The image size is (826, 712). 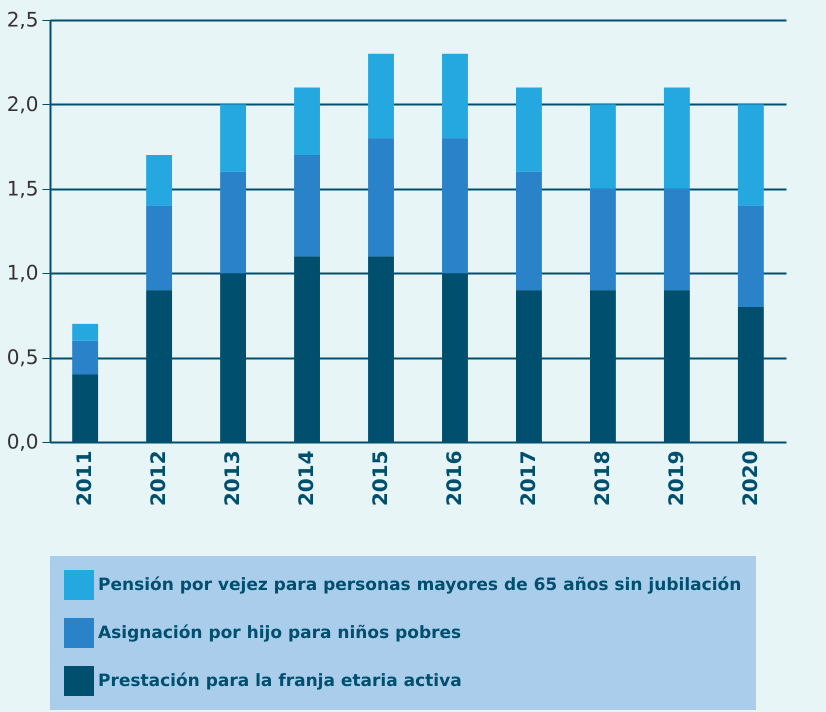 What do you see at coordinates (676, 478) in the screenshot?
I see `x-tick-label: 2019` at bounding box center [676, 478].